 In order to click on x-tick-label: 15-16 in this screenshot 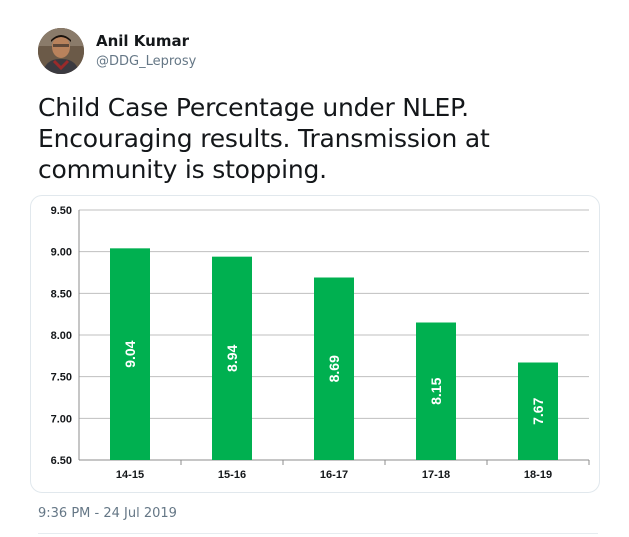, I will do `click(232, 475)`.